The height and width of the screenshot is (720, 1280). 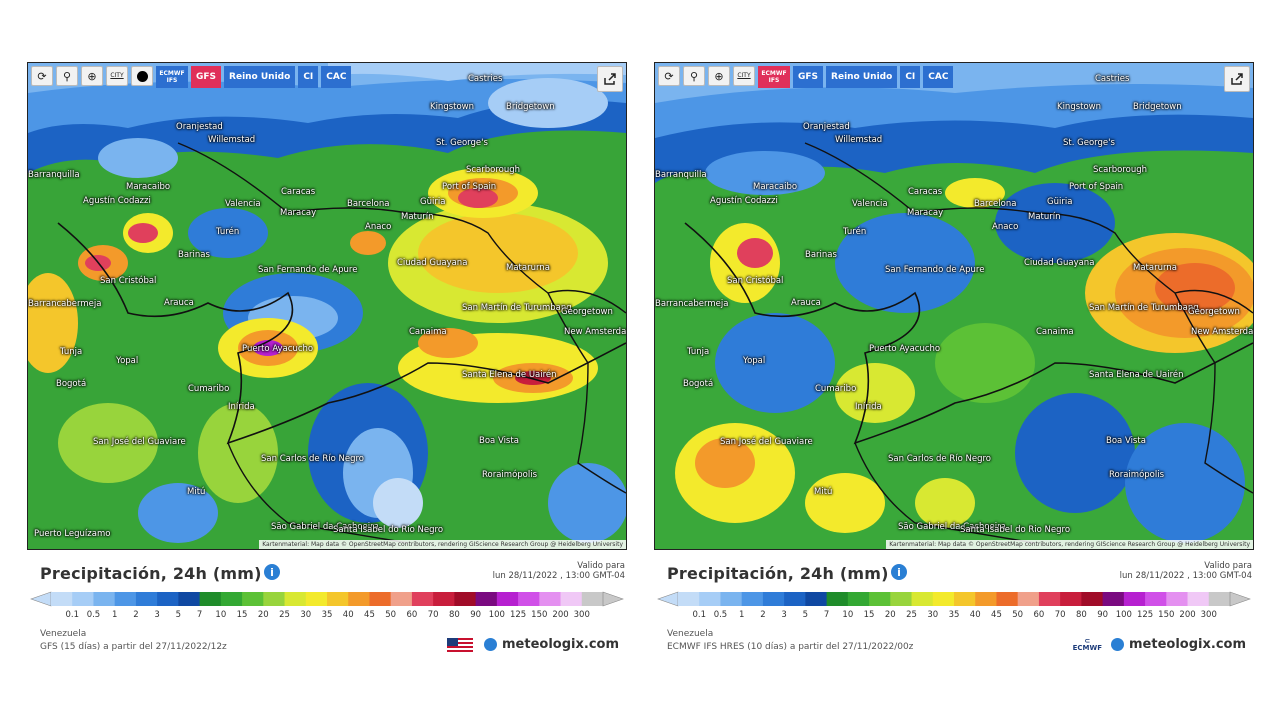 What do you see at coordinates (298, 213) in the screenshot?
I see `place-label: Maracay` at bounding box center [298, 213].